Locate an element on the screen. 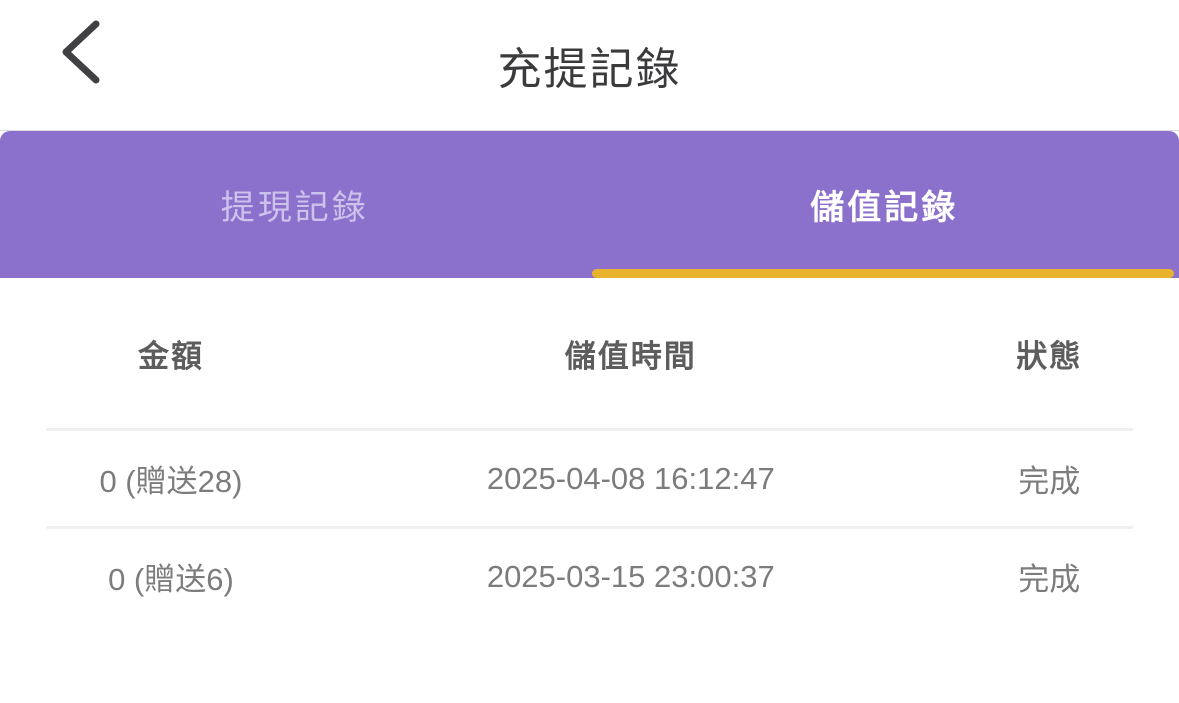 The width and height of the screenshot is (1179, 703). table-row: 0 (贈送6) 2025-03-15 23:00:37 完成 is located at coordinates (589, 576).